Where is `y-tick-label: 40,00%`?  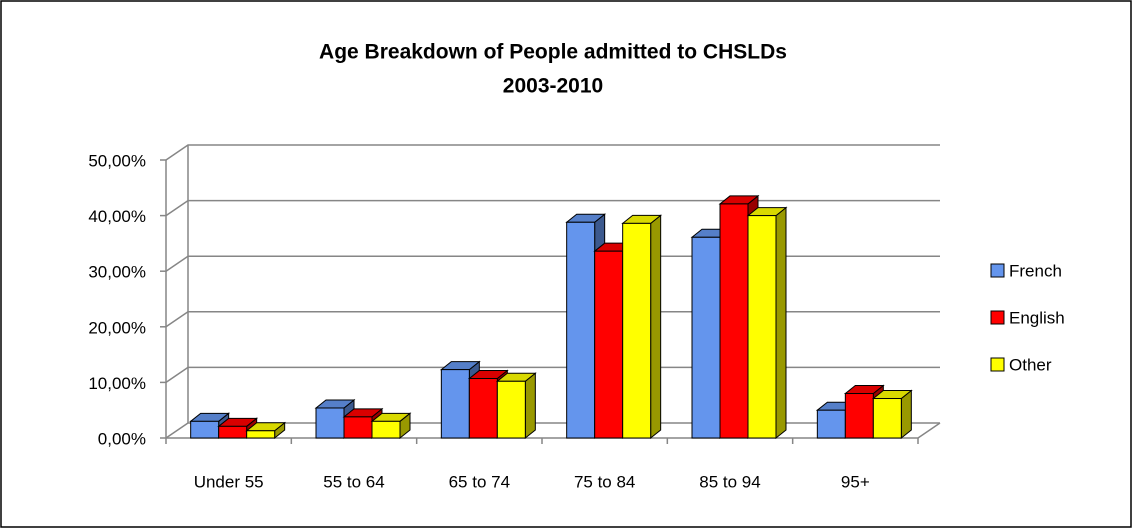
y-tick-label: 40,00% is located at coordinates (117, 216).